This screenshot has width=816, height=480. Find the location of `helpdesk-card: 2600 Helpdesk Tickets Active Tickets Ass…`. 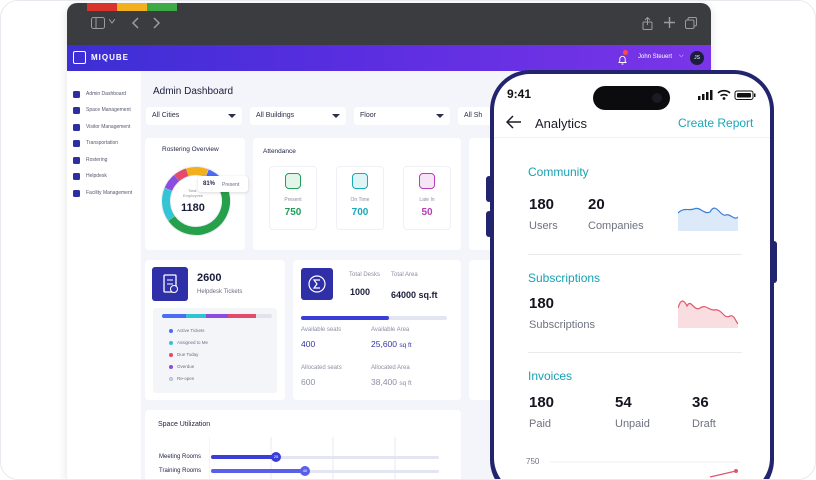

helpdesk-card: 2600 Helpdesk Tickets Active Tickets Ass… is located at coordinates (215, 330).